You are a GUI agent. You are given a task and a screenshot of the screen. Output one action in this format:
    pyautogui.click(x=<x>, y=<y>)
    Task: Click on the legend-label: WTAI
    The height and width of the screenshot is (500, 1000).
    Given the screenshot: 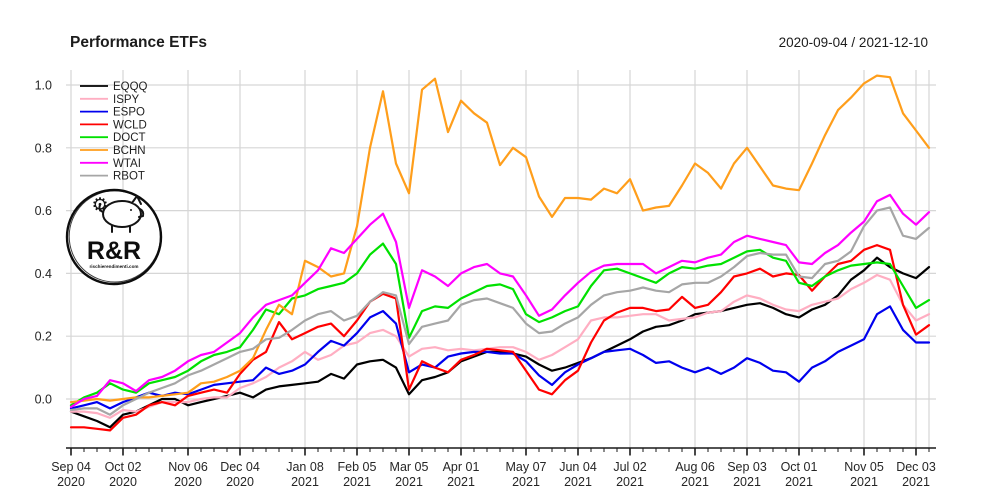 What is the action you would take?
    pyautogui.click(x=127, y=164)
    